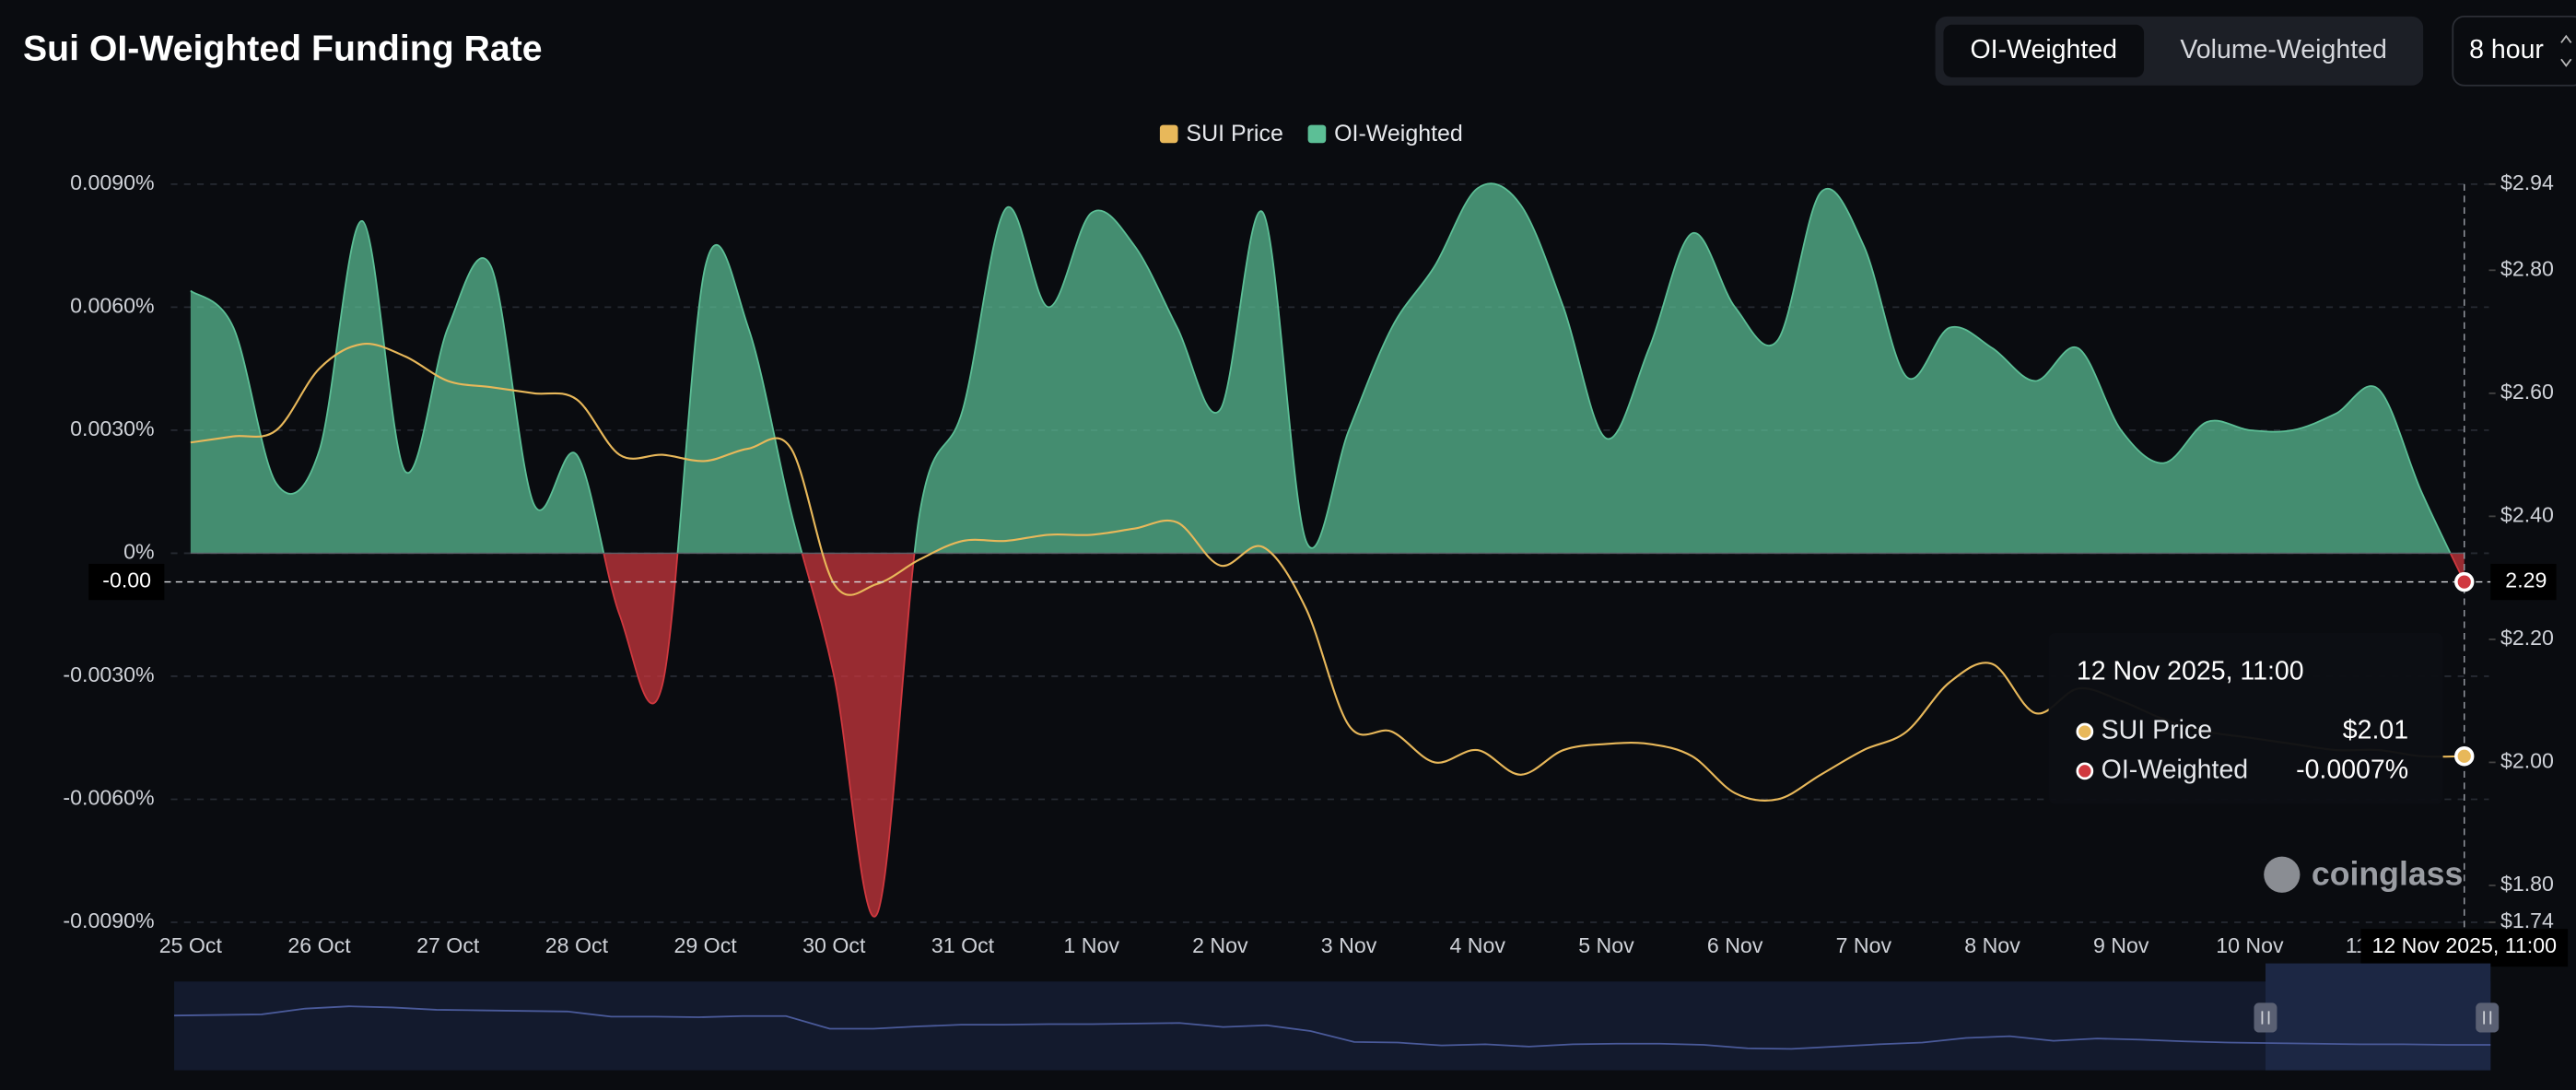 The image size is (2576, 1090). What do you see at coordinates (1091, 945) in the screenshot?
I see `x-tick-label: 1 Nov` at bounding box center [1091, 945].